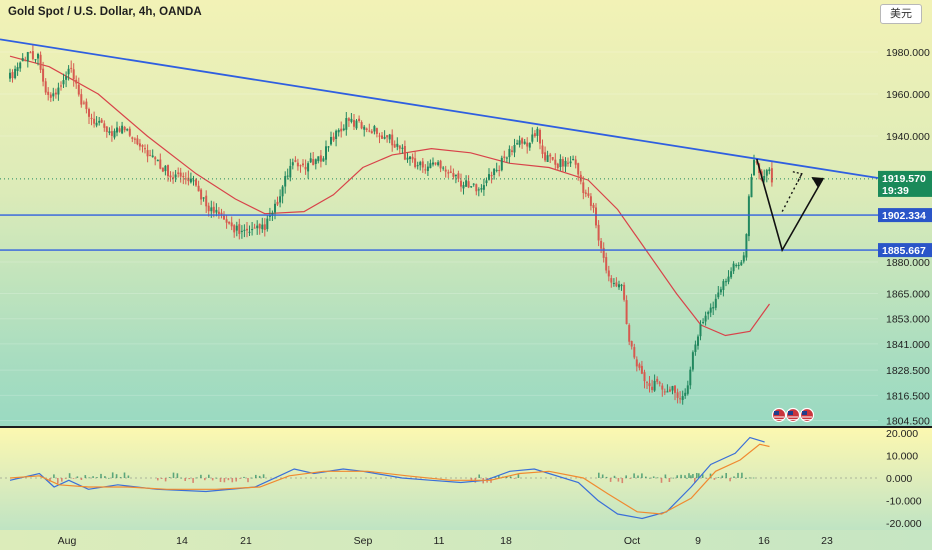 This screenshot has width=932, height=550. What do you see at coordinates (899, 479) in the screenshot?
I see `macd-tick-2: 0.000` at bounding box center [899, 479].